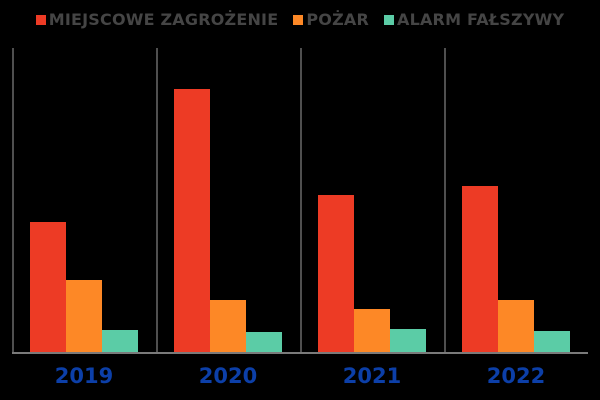 The width and height of the screenshot is (600, 400). I want to click on bar-series0-2019, so click(48, 287).